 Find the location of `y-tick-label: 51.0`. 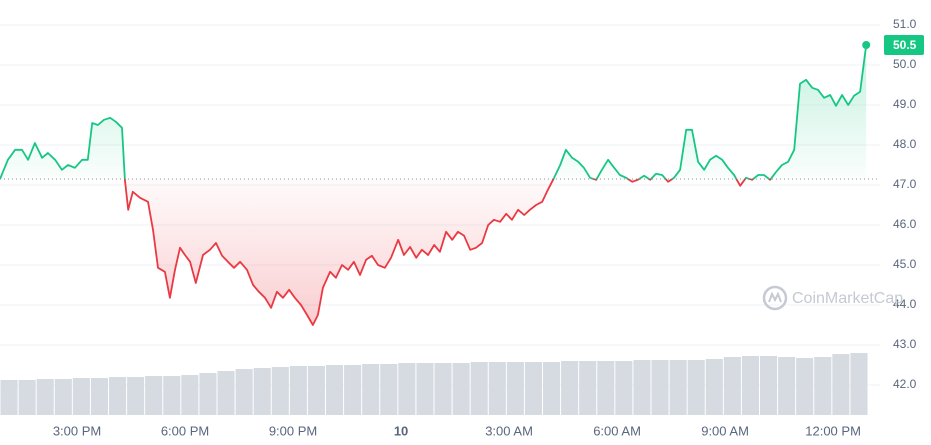

y-tick-label: 51.0 is located at coordinates (905, 24).